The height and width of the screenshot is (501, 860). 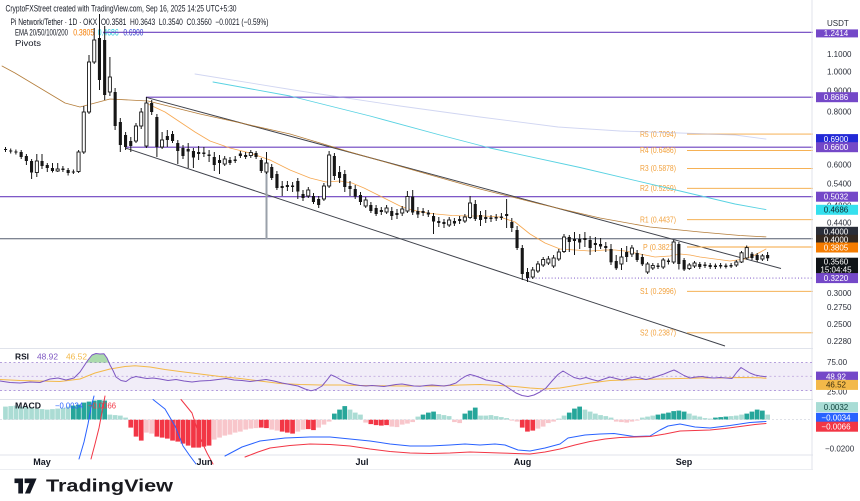 What do you see at coordinates (840, 449) in the screenshot?
I see `svg-text: −0.0200` at bounding box center [840, 449].